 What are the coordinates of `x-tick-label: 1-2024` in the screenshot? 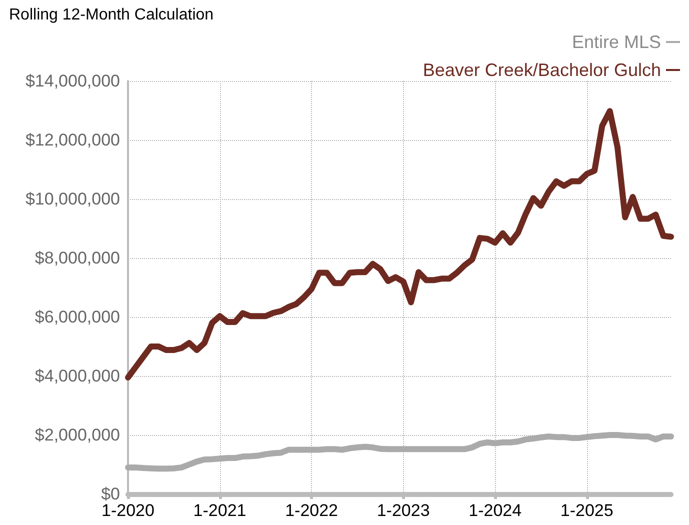 It's located at (495, 510).